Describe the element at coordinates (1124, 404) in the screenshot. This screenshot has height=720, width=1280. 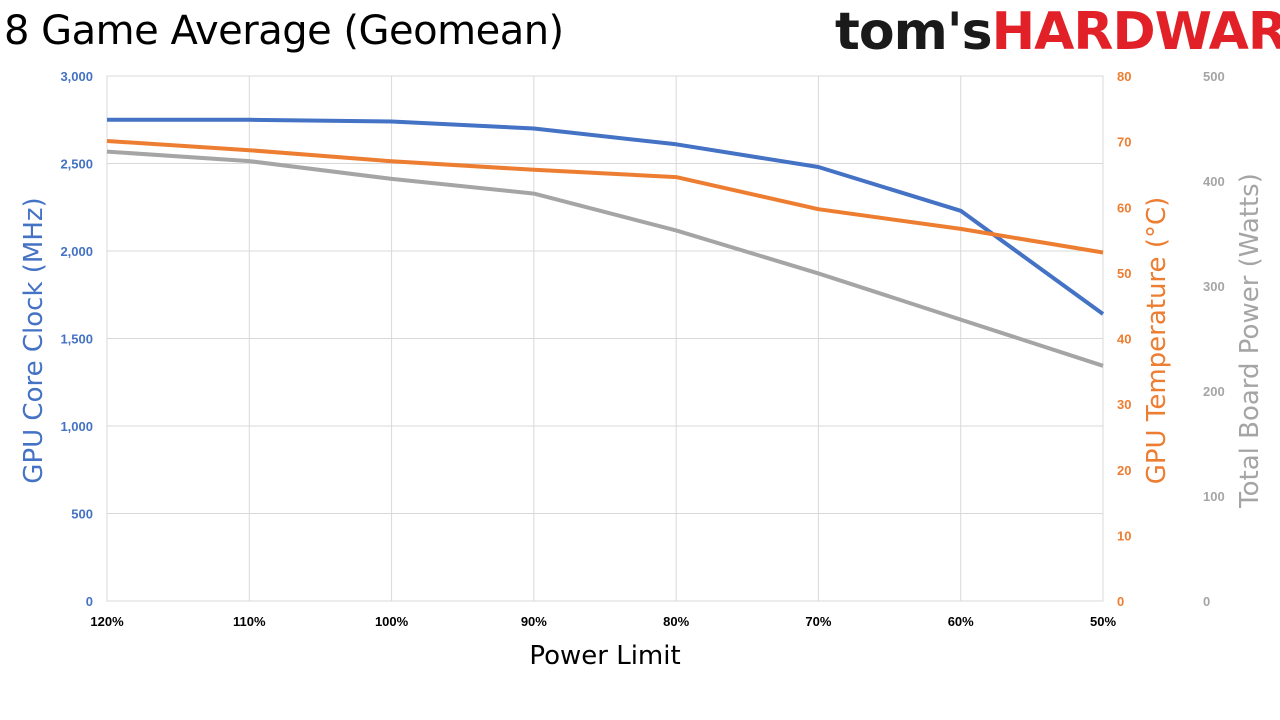
I see `temp-tick-label: 30` at that location.